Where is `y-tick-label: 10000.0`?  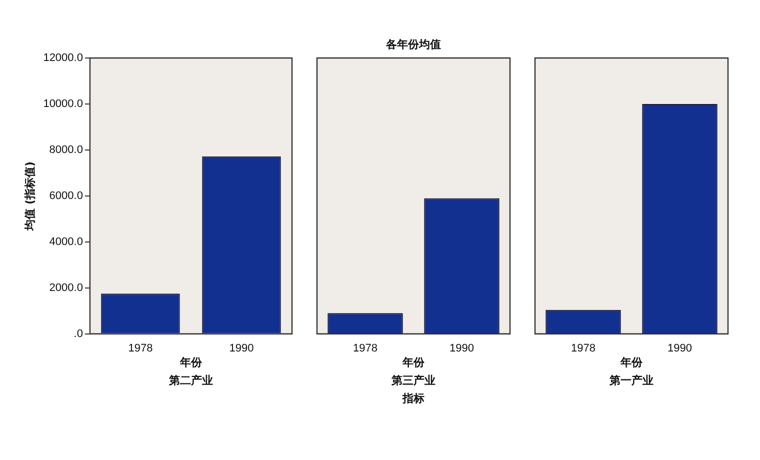 y-tick-label: 10000.0 is located at coordinates (63, 104).